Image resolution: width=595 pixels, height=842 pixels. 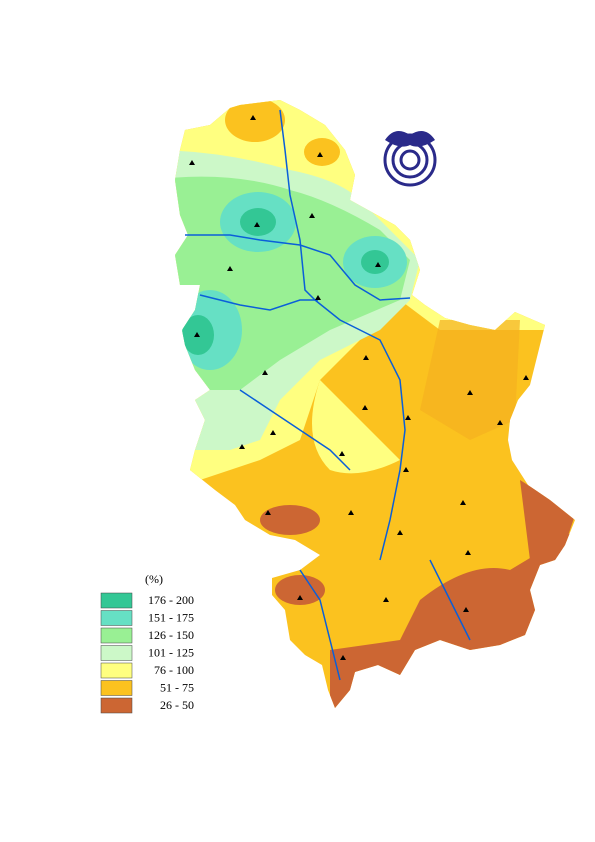 I want to click on legend-label: 51 - 75, so click(x=177, y=687).